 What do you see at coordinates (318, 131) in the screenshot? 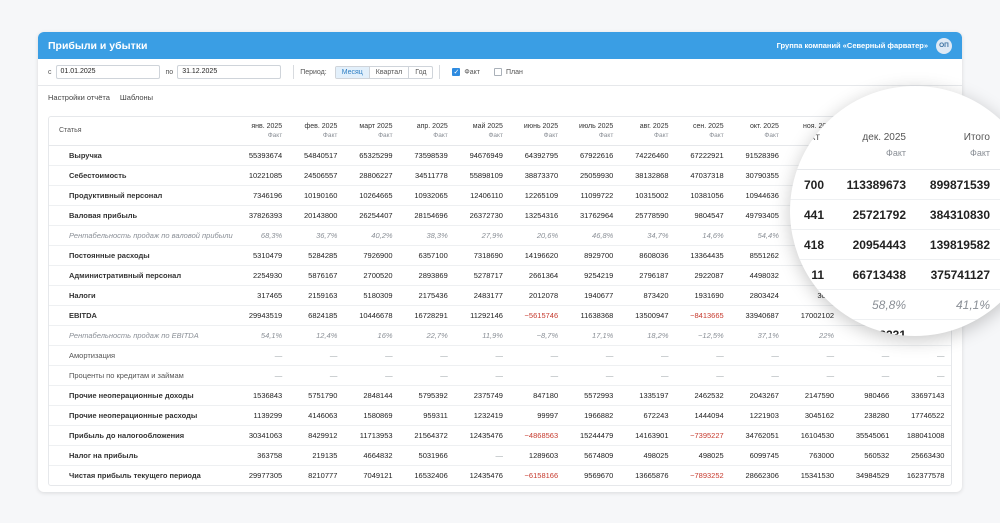
I see `column-header: фев. 2025 Факт` at bounding box center [318, 131].